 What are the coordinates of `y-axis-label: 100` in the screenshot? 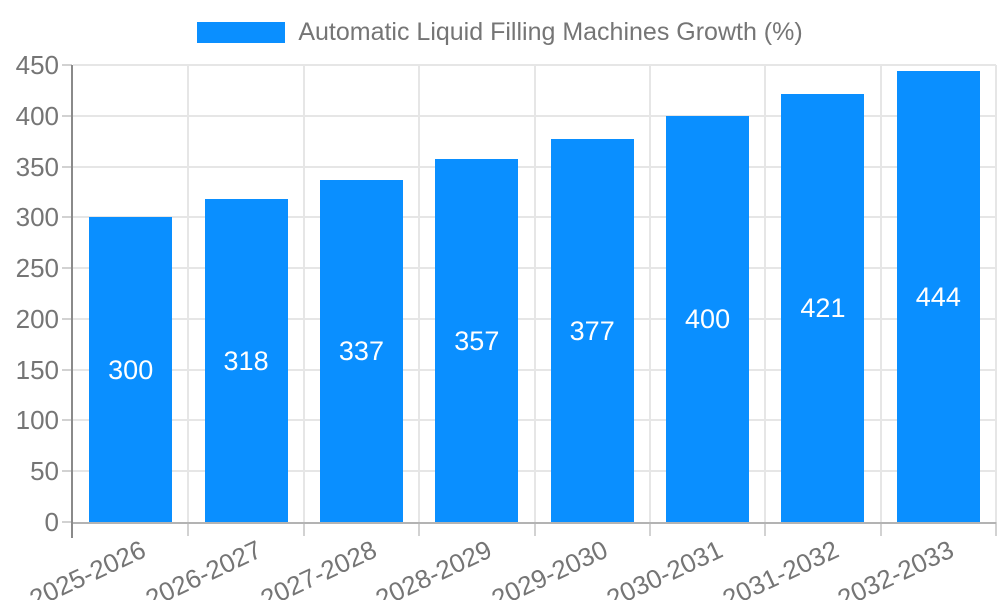 It's located at (37, 420).